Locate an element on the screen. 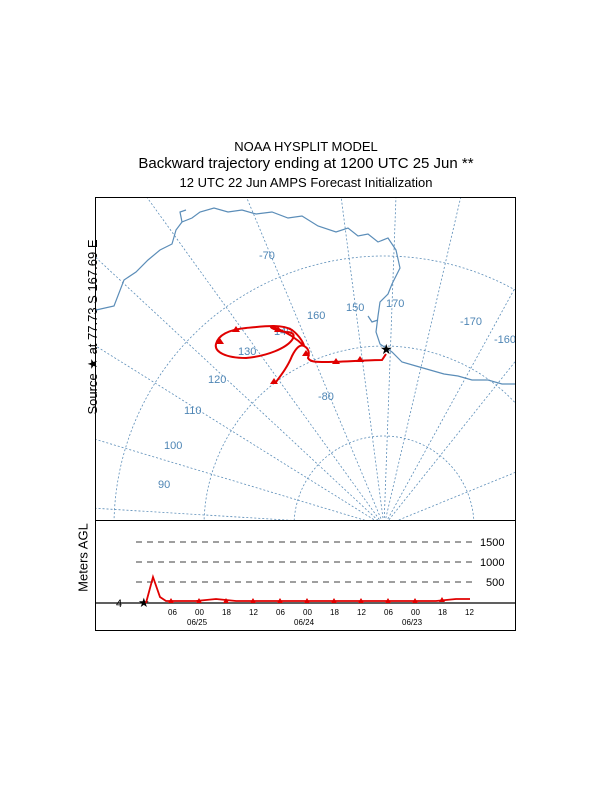 This screenshot has height=792, width=612. lon-label: 160 is located at coordinates (316, 316).